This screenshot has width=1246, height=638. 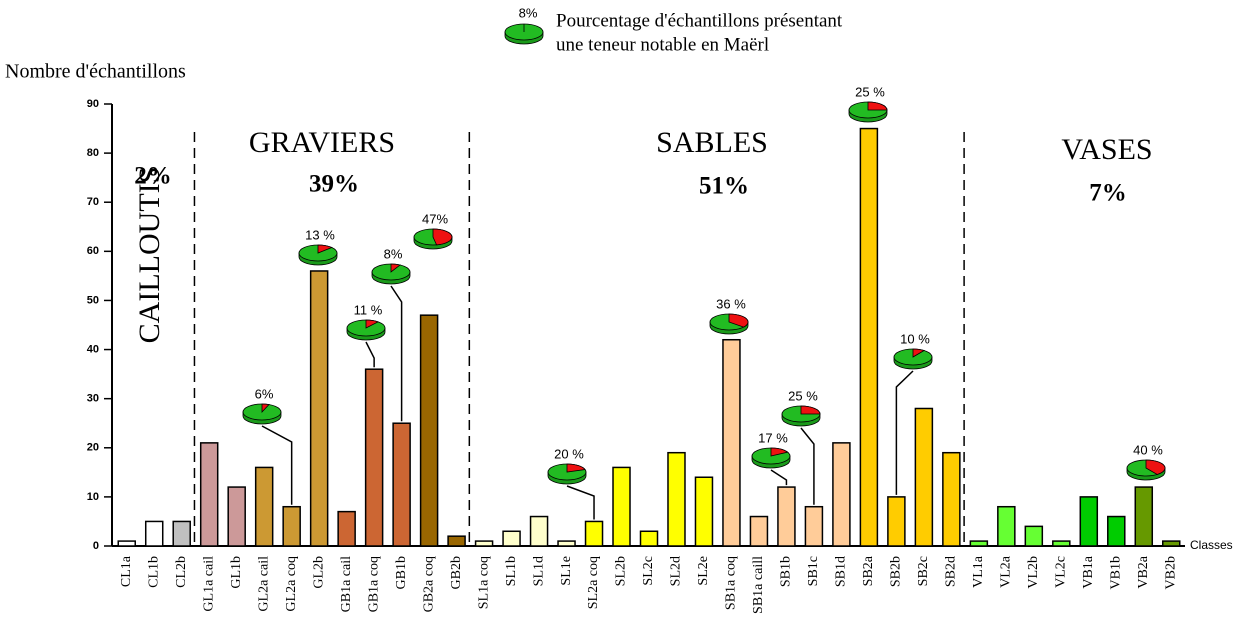 I want to click on x-tick-label: CL1b, so click(x=153, y=572).